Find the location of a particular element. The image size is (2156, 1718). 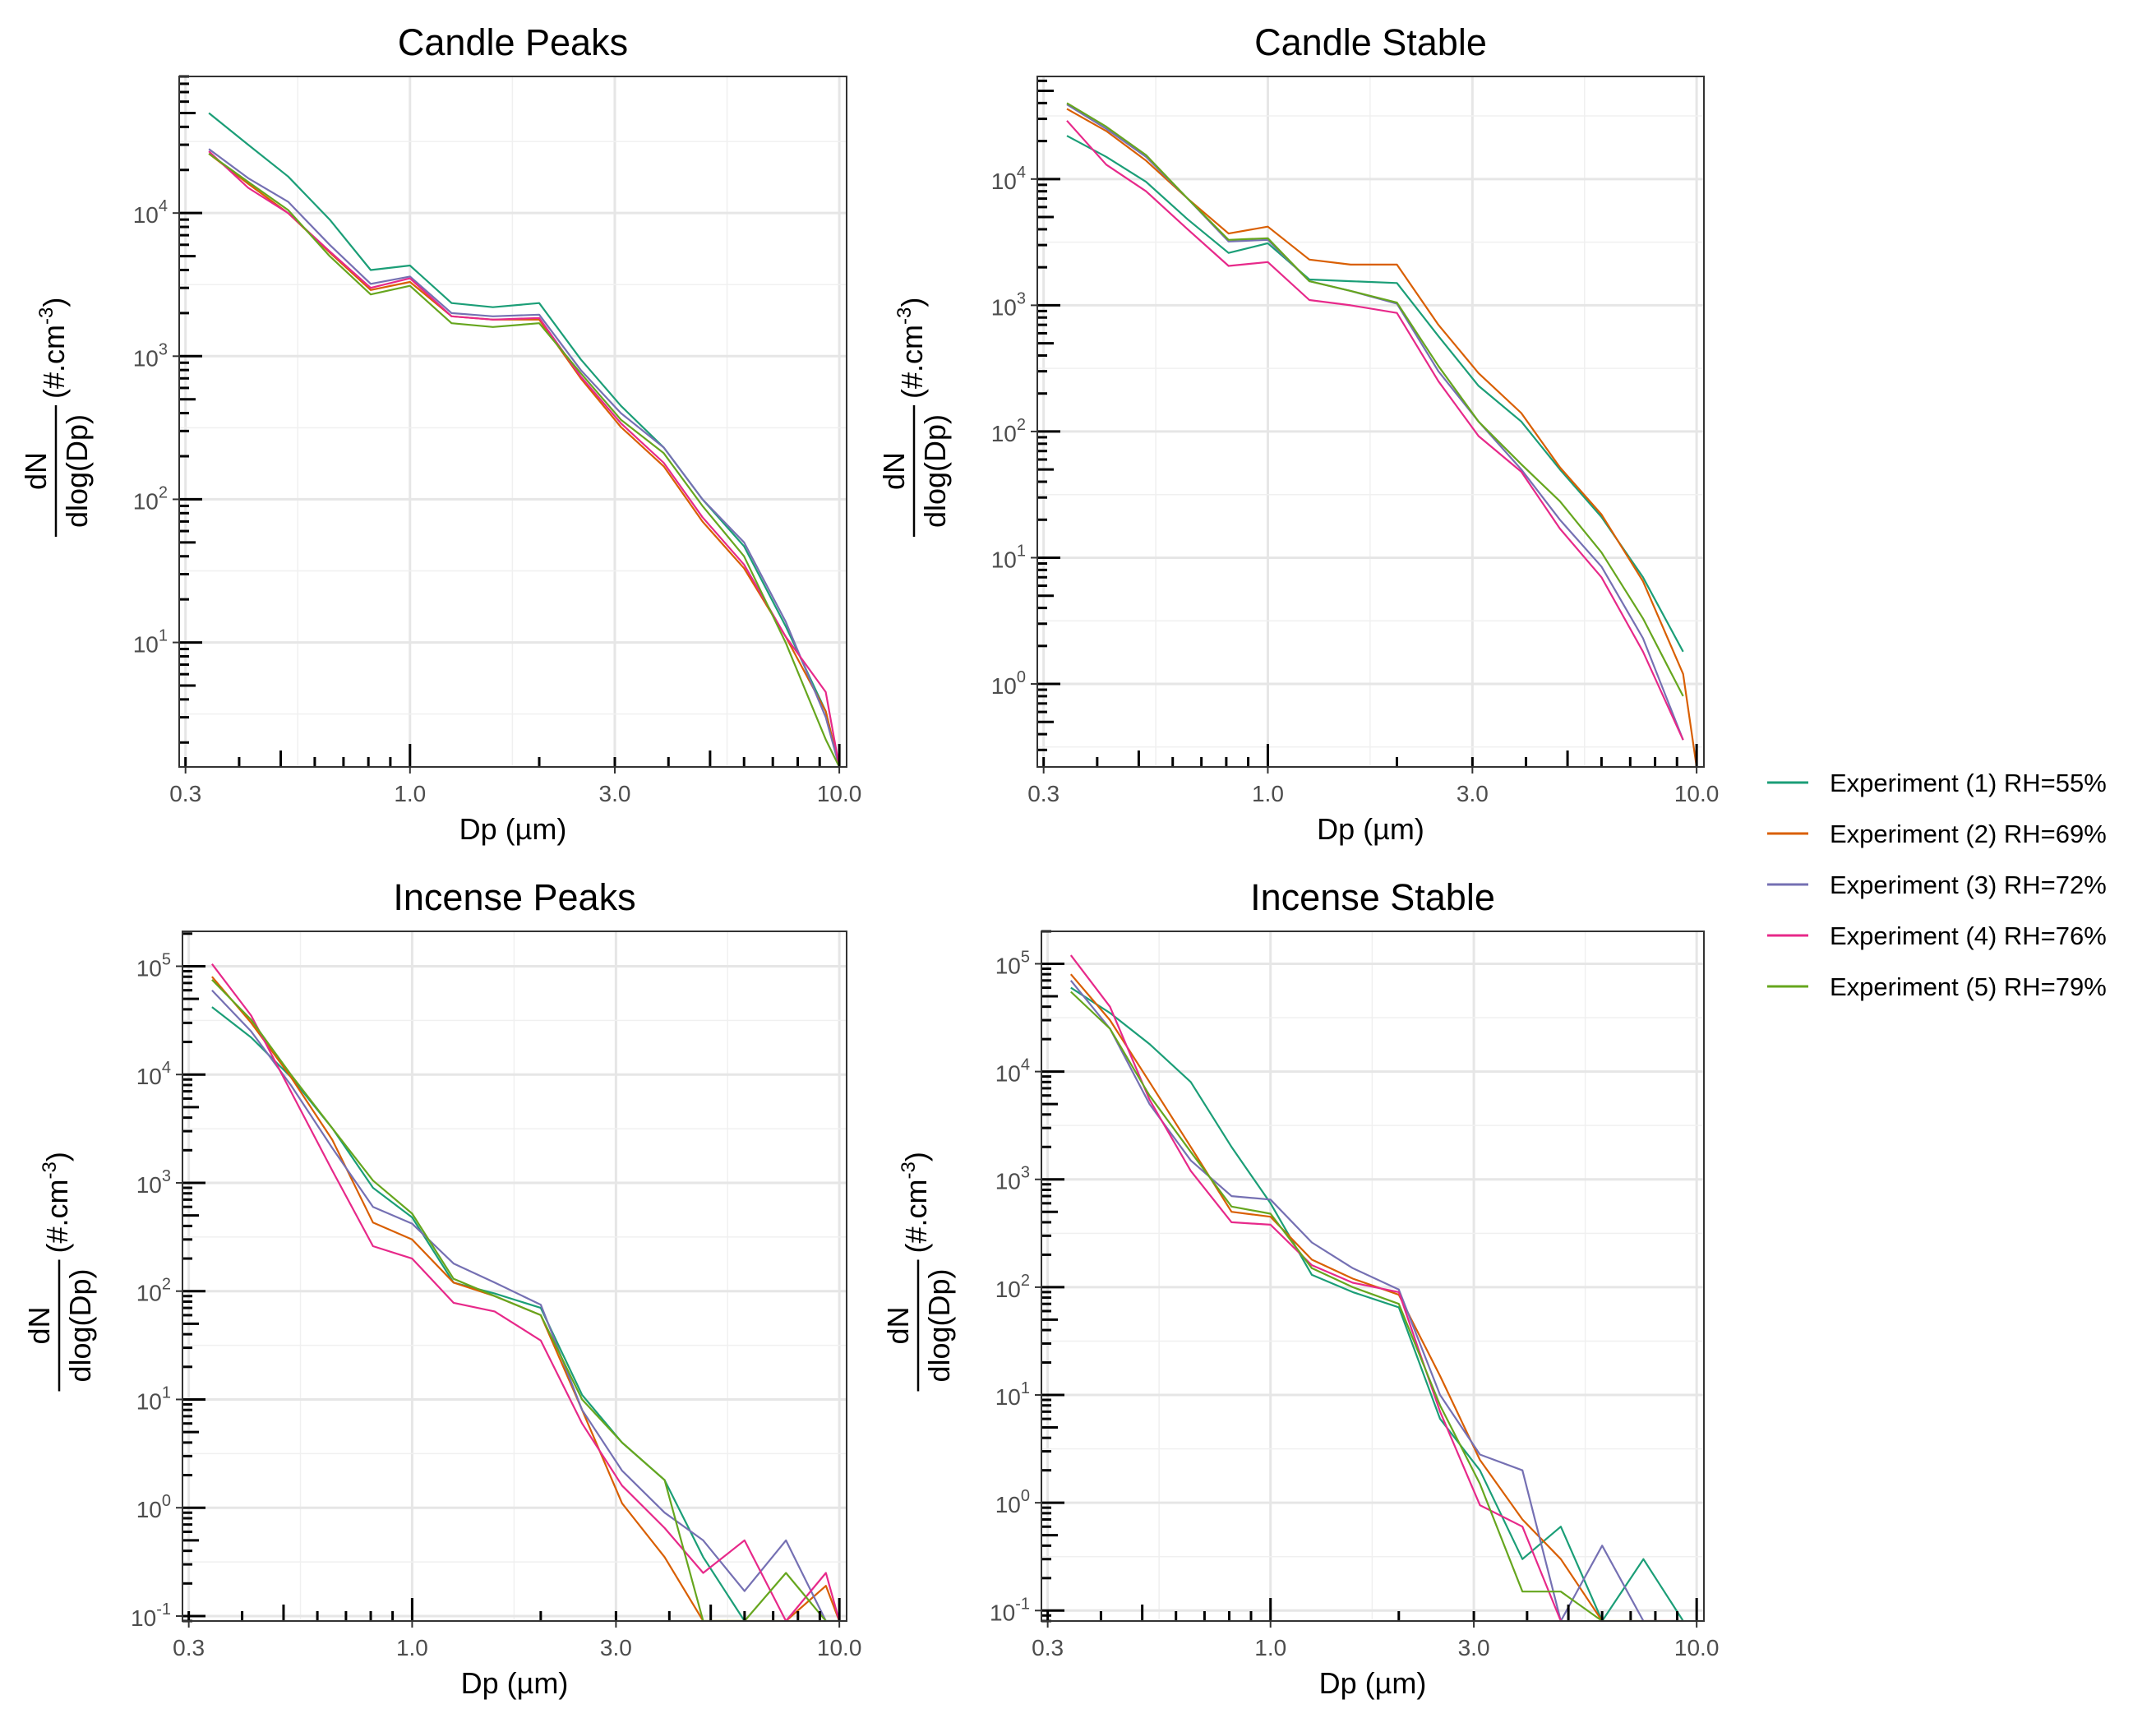

legend-item-2: Experiment (2) RH=69% is located at coordinates (1937, 834).